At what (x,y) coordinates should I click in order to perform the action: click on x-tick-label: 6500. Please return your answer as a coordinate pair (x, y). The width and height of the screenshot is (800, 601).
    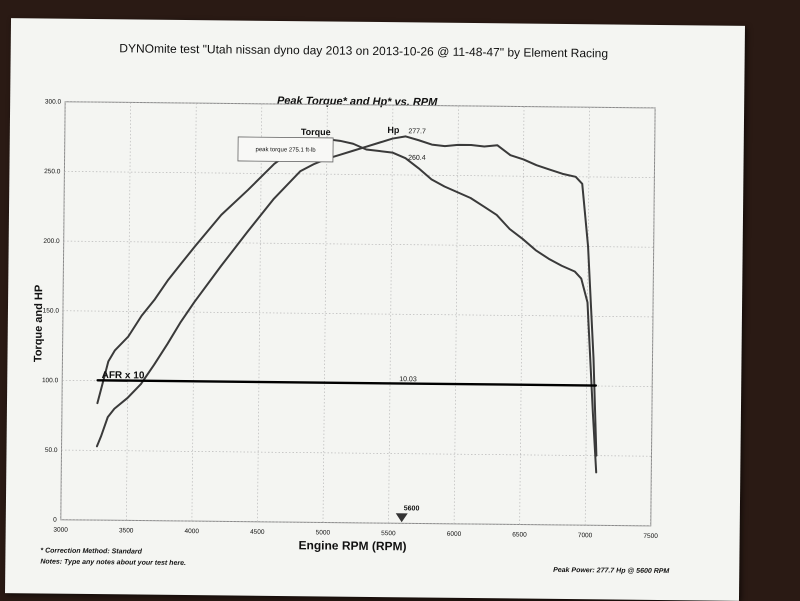
    Looking at the image, I should click on (519, 534).